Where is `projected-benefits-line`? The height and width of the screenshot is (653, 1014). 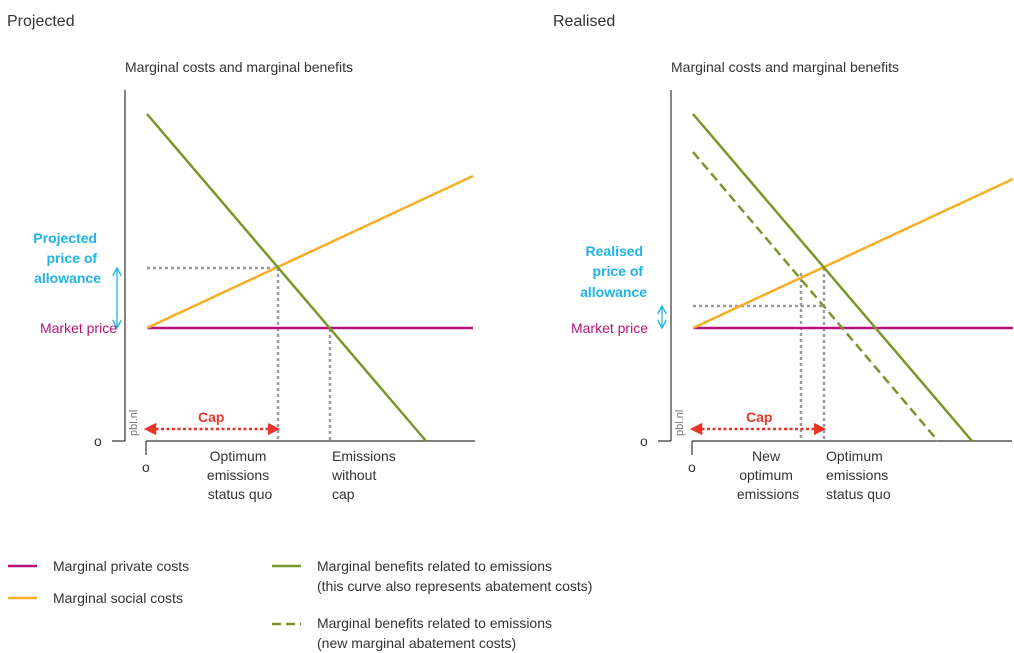 projected-benefits-line is located at coordinates (286, 277).